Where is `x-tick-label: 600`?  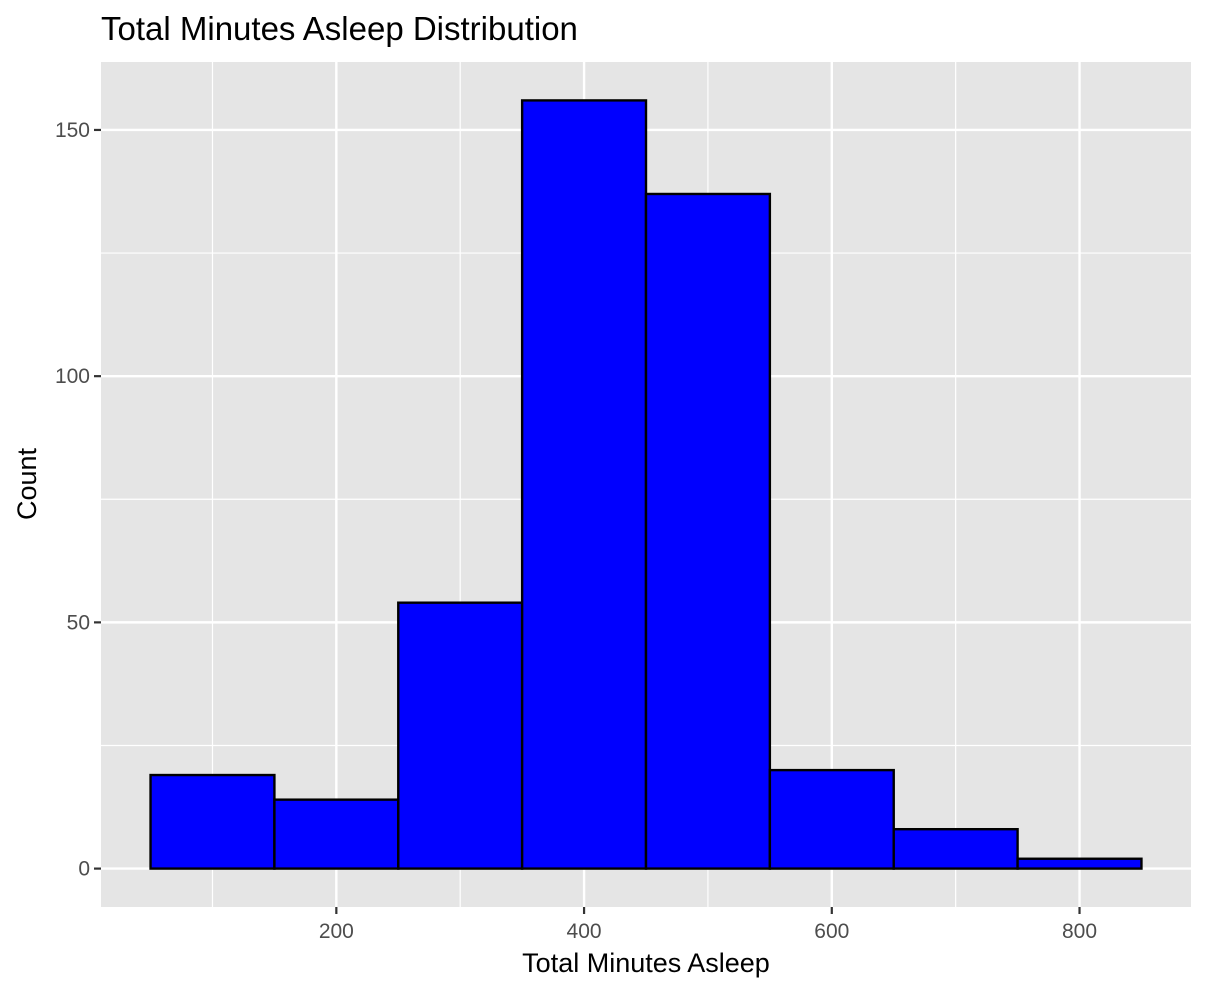 x-tick-label: 600 is located at coordinates (831, 931).